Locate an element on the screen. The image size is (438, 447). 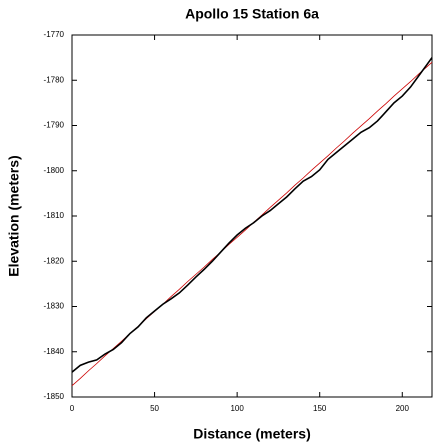
x-tick-label: 200 is located at coordinates (403, 408).